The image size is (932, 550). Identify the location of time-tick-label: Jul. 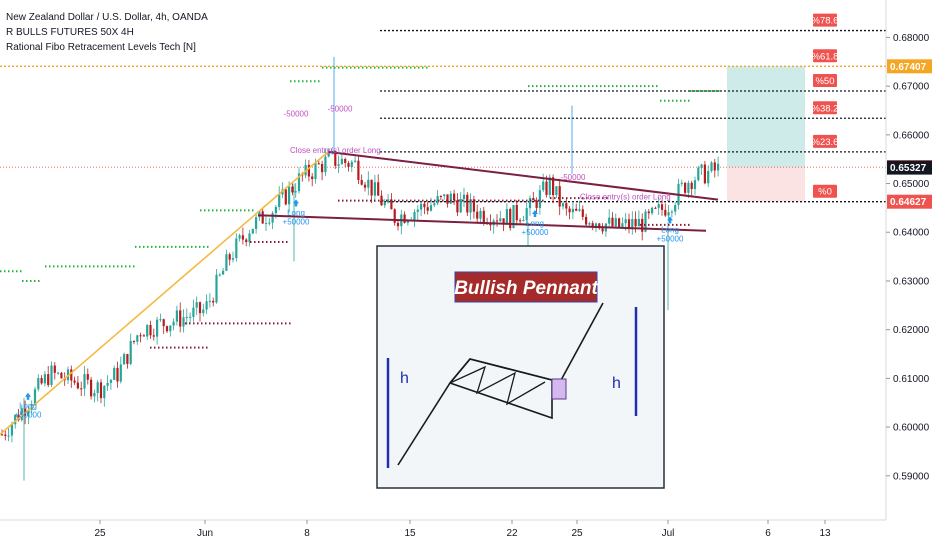
(668, 533).